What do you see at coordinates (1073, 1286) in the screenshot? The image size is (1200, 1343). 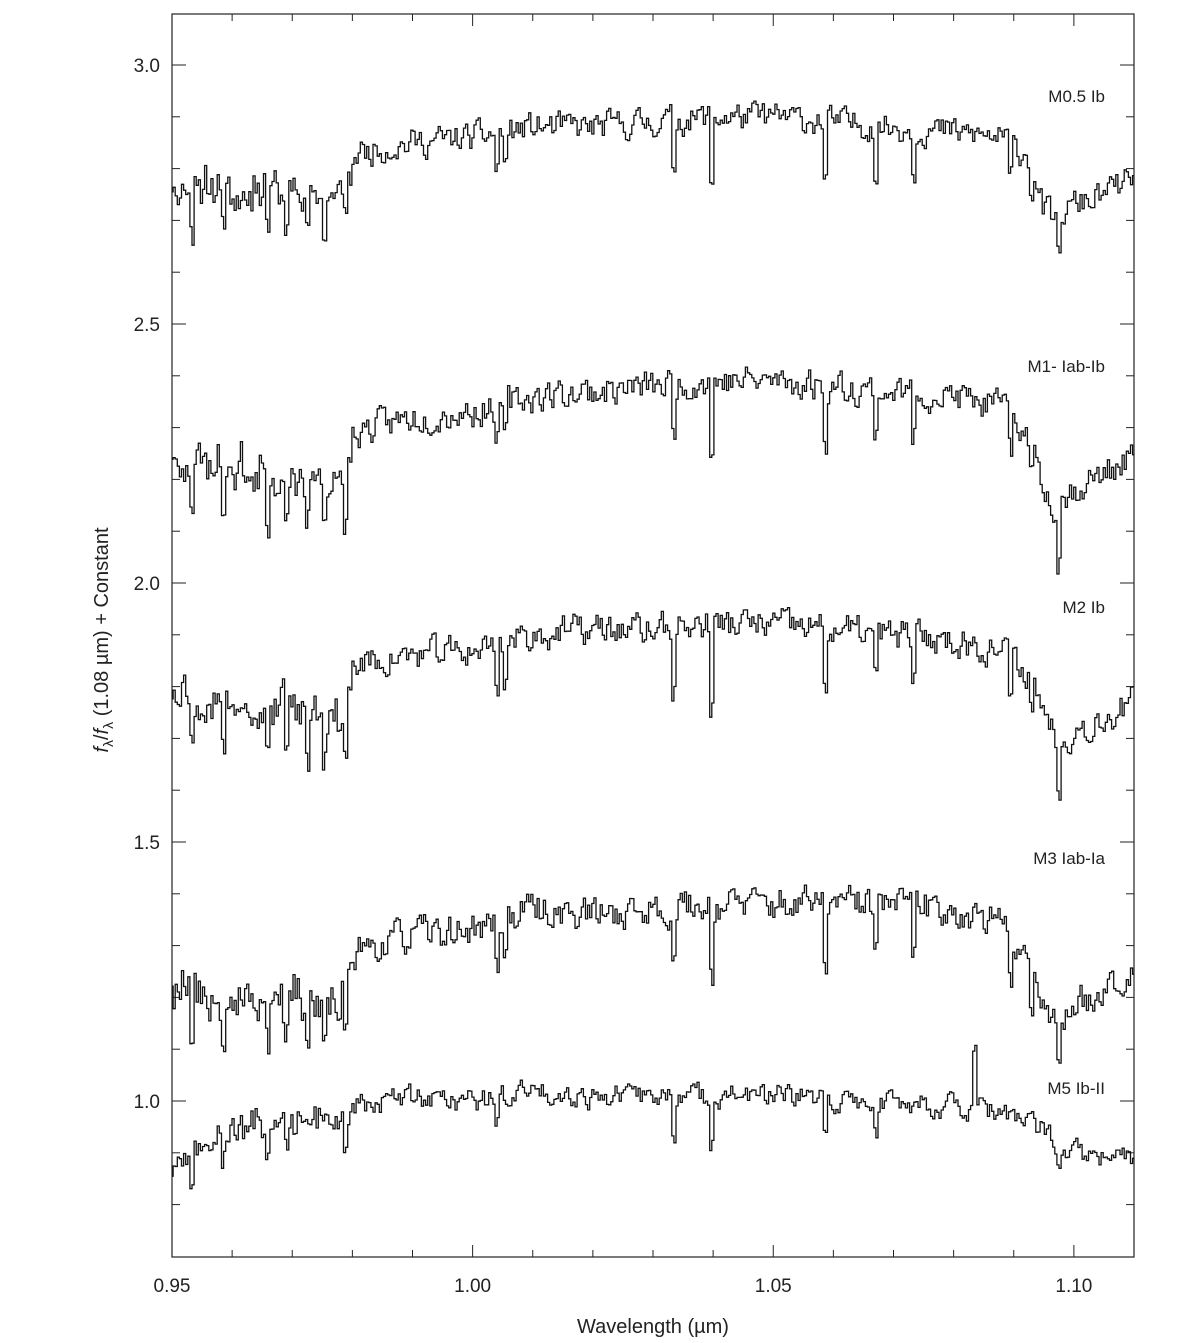 I see `x-tick-label: 1.10` at bounding box center [1073, 1286].